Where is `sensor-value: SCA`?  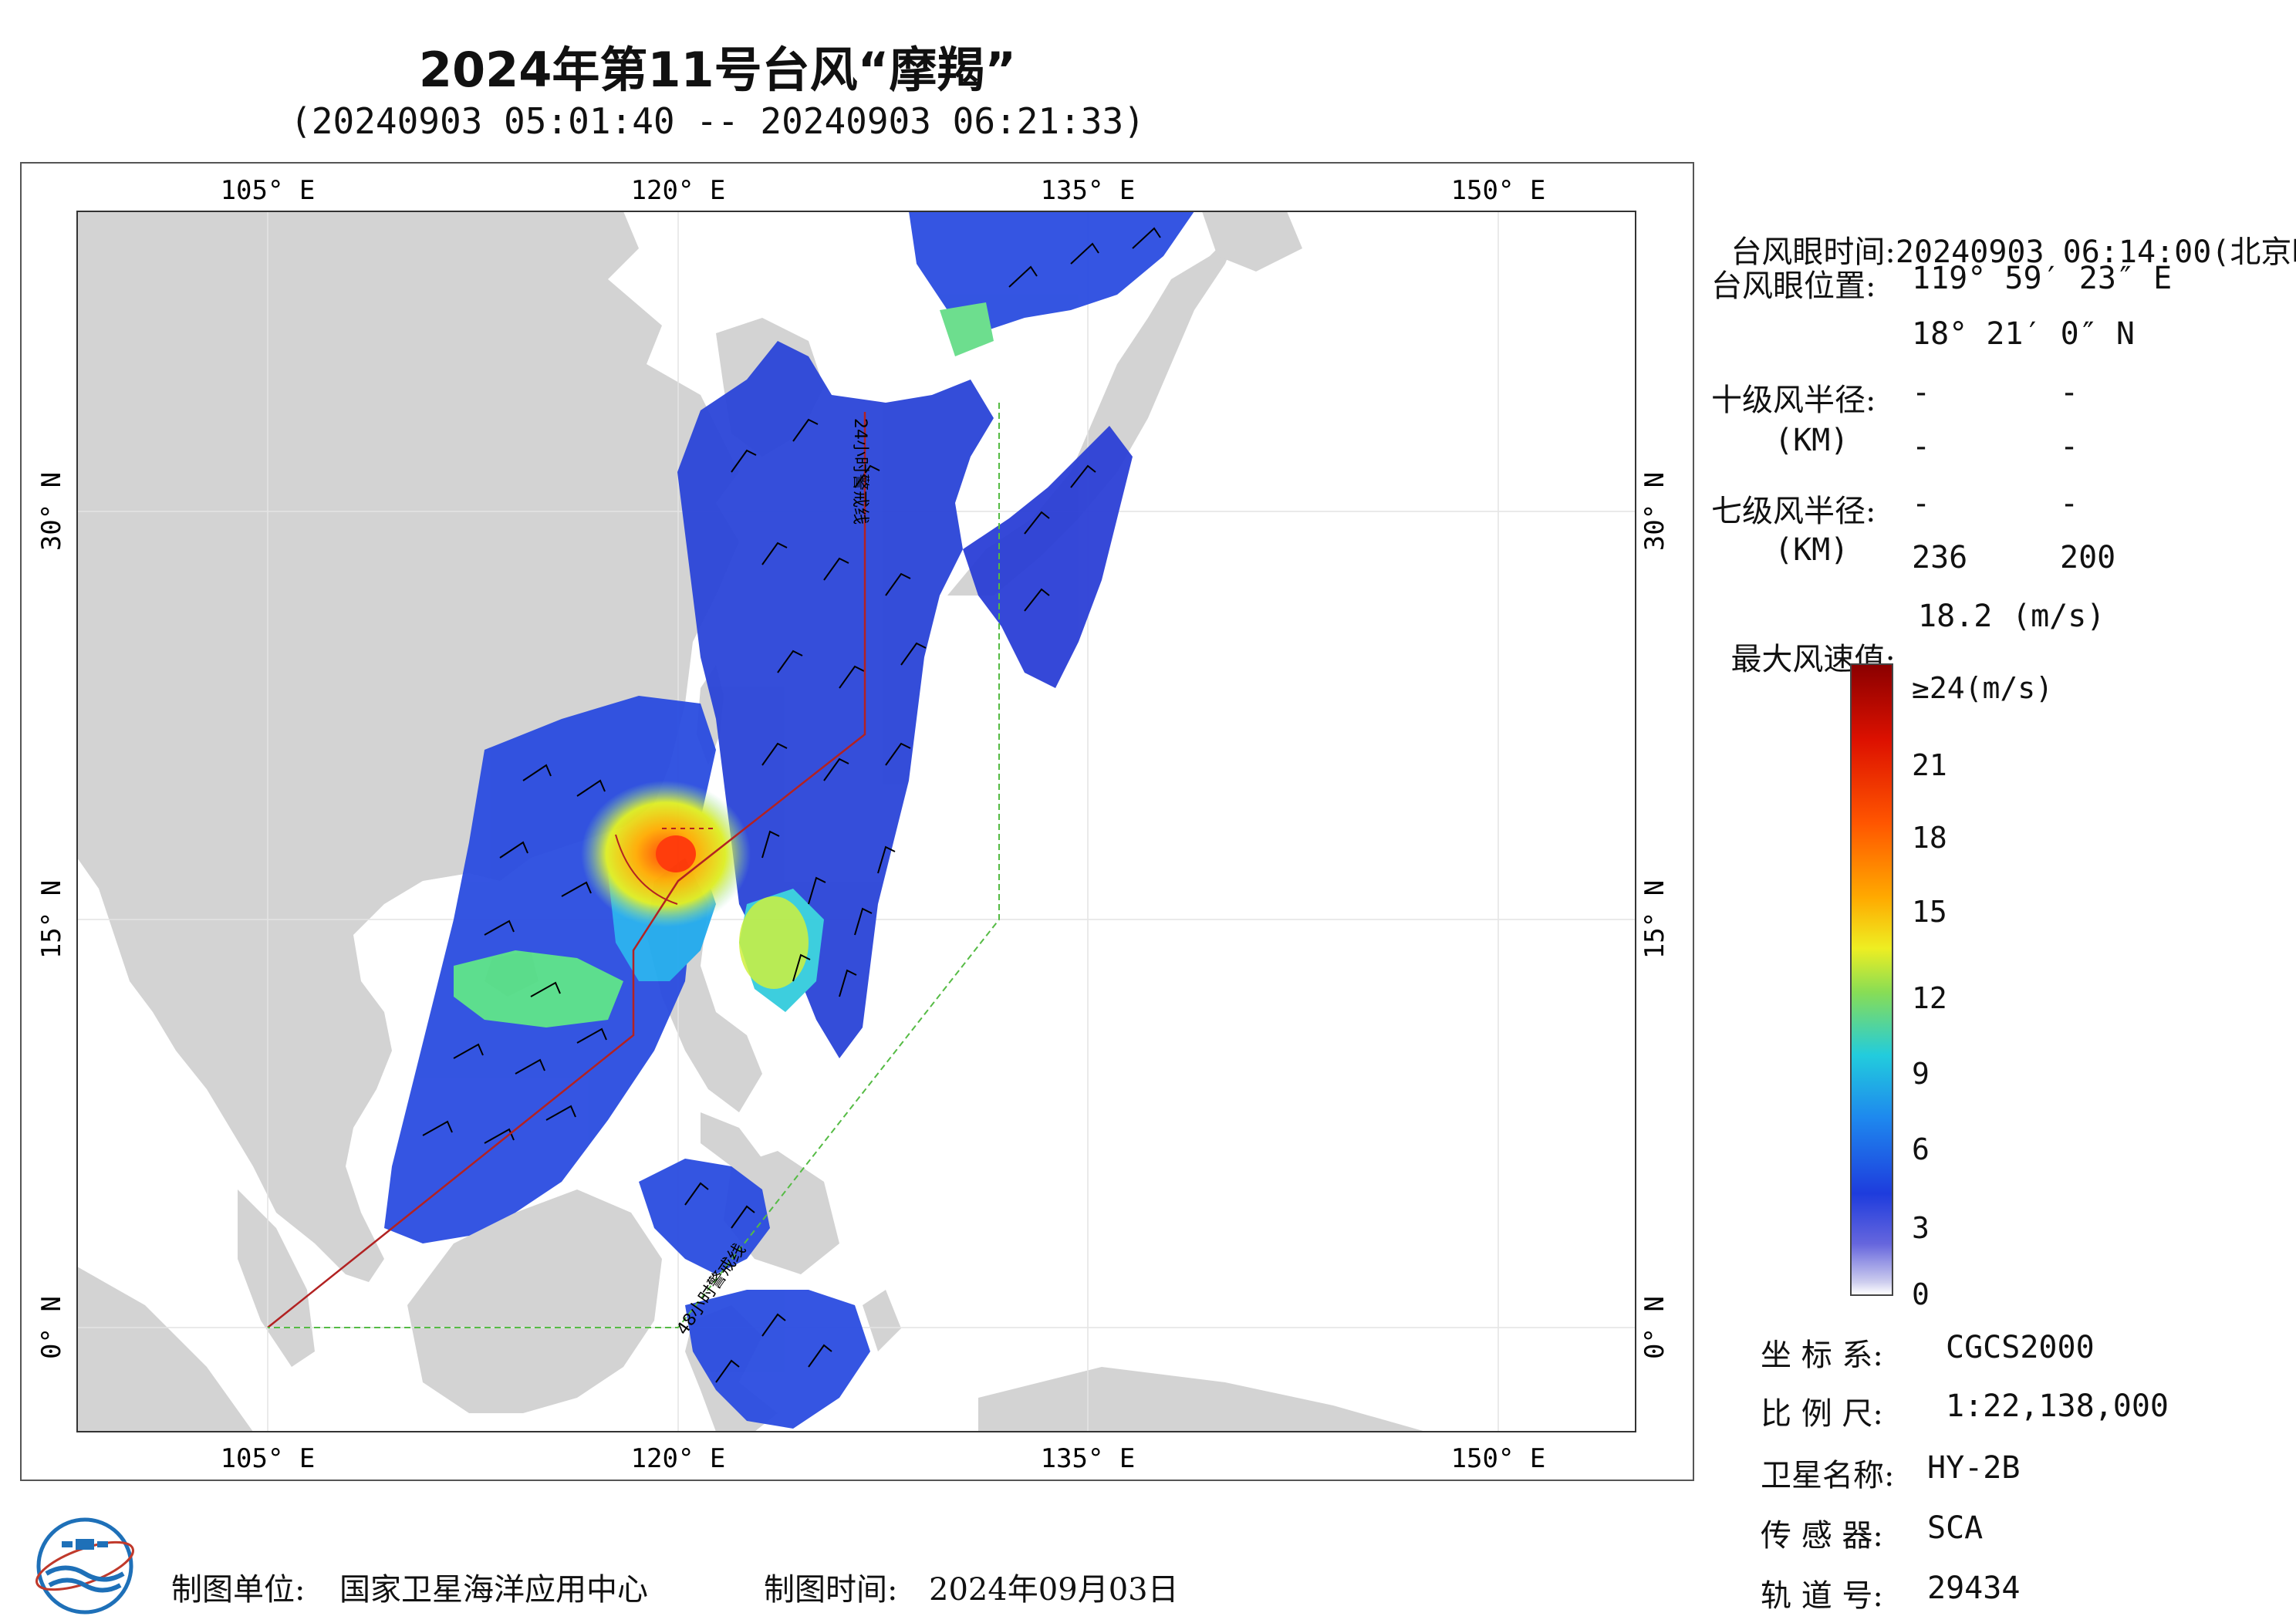
sensor-value: SCA is located at coordinates (1955, 1528).